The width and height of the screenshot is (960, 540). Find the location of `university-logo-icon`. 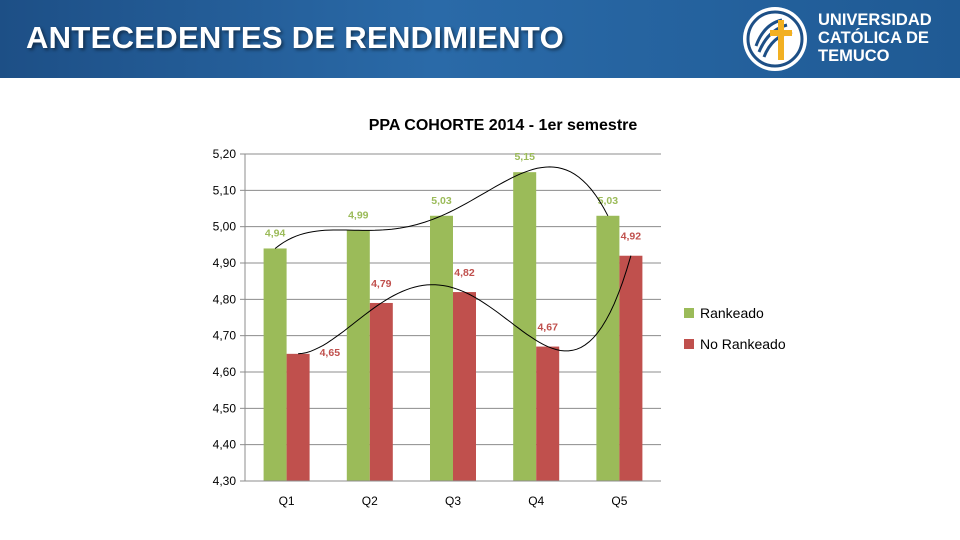

university-logo-icon is located at coordinates (775, 39).